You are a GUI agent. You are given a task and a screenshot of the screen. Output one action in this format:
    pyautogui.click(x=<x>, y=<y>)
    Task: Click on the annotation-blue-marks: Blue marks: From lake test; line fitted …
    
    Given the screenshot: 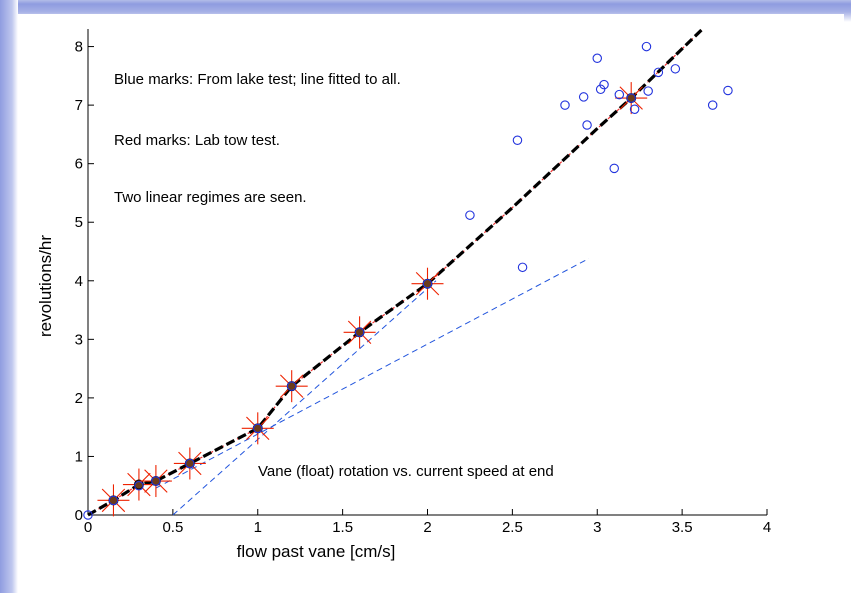 What is the action you would take?
    pyautogui.click(x=257, y=79)
    